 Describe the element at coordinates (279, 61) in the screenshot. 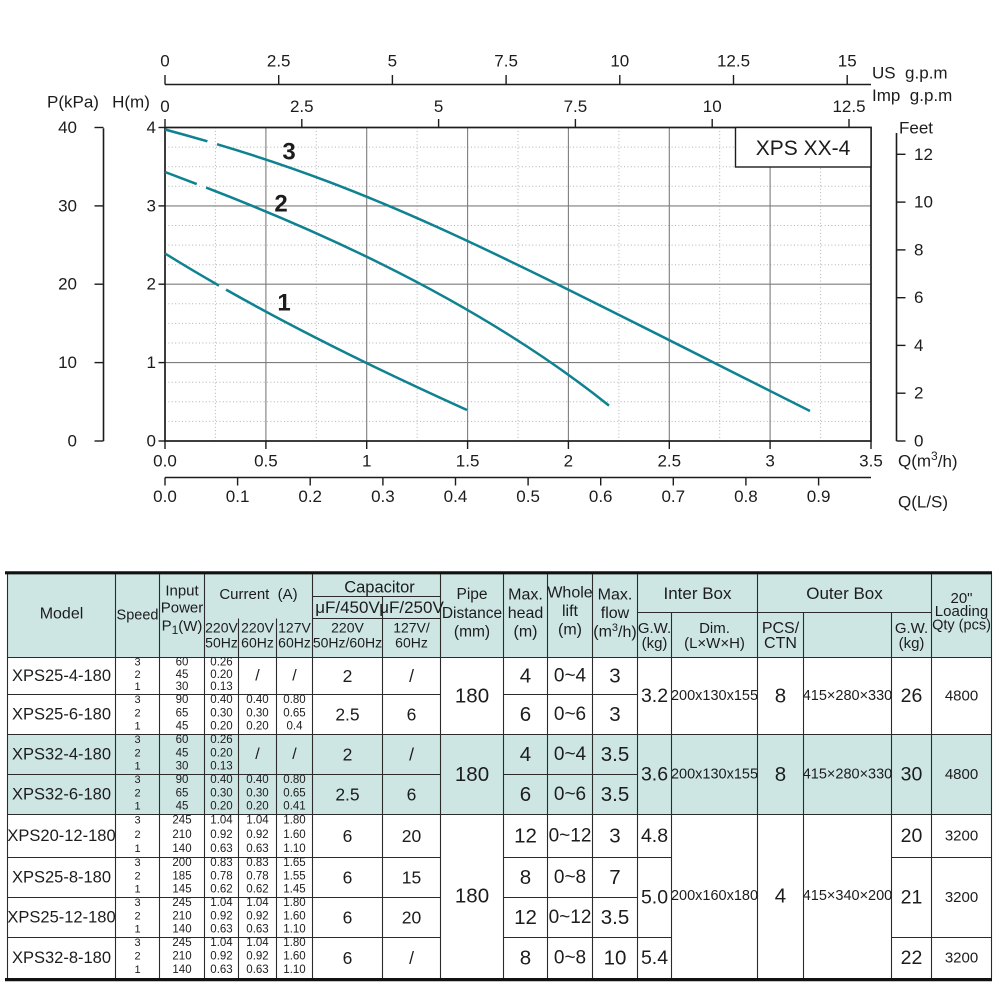

I see `svg-text: 2.5` at that location.